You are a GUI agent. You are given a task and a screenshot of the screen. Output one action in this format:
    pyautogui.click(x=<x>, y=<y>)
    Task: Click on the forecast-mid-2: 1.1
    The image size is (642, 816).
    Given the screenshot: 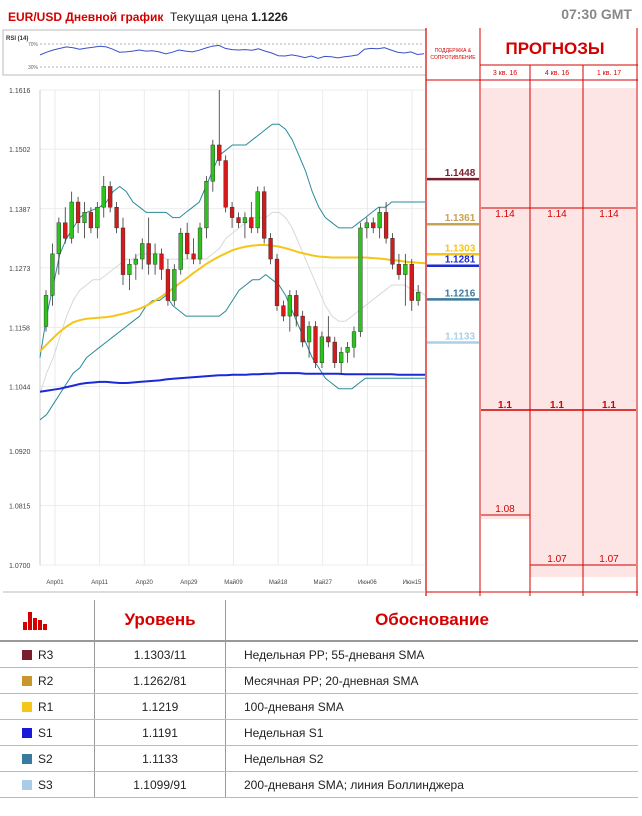 What is the action you would take?
    pyautogui.click(x=557, y=405)
    